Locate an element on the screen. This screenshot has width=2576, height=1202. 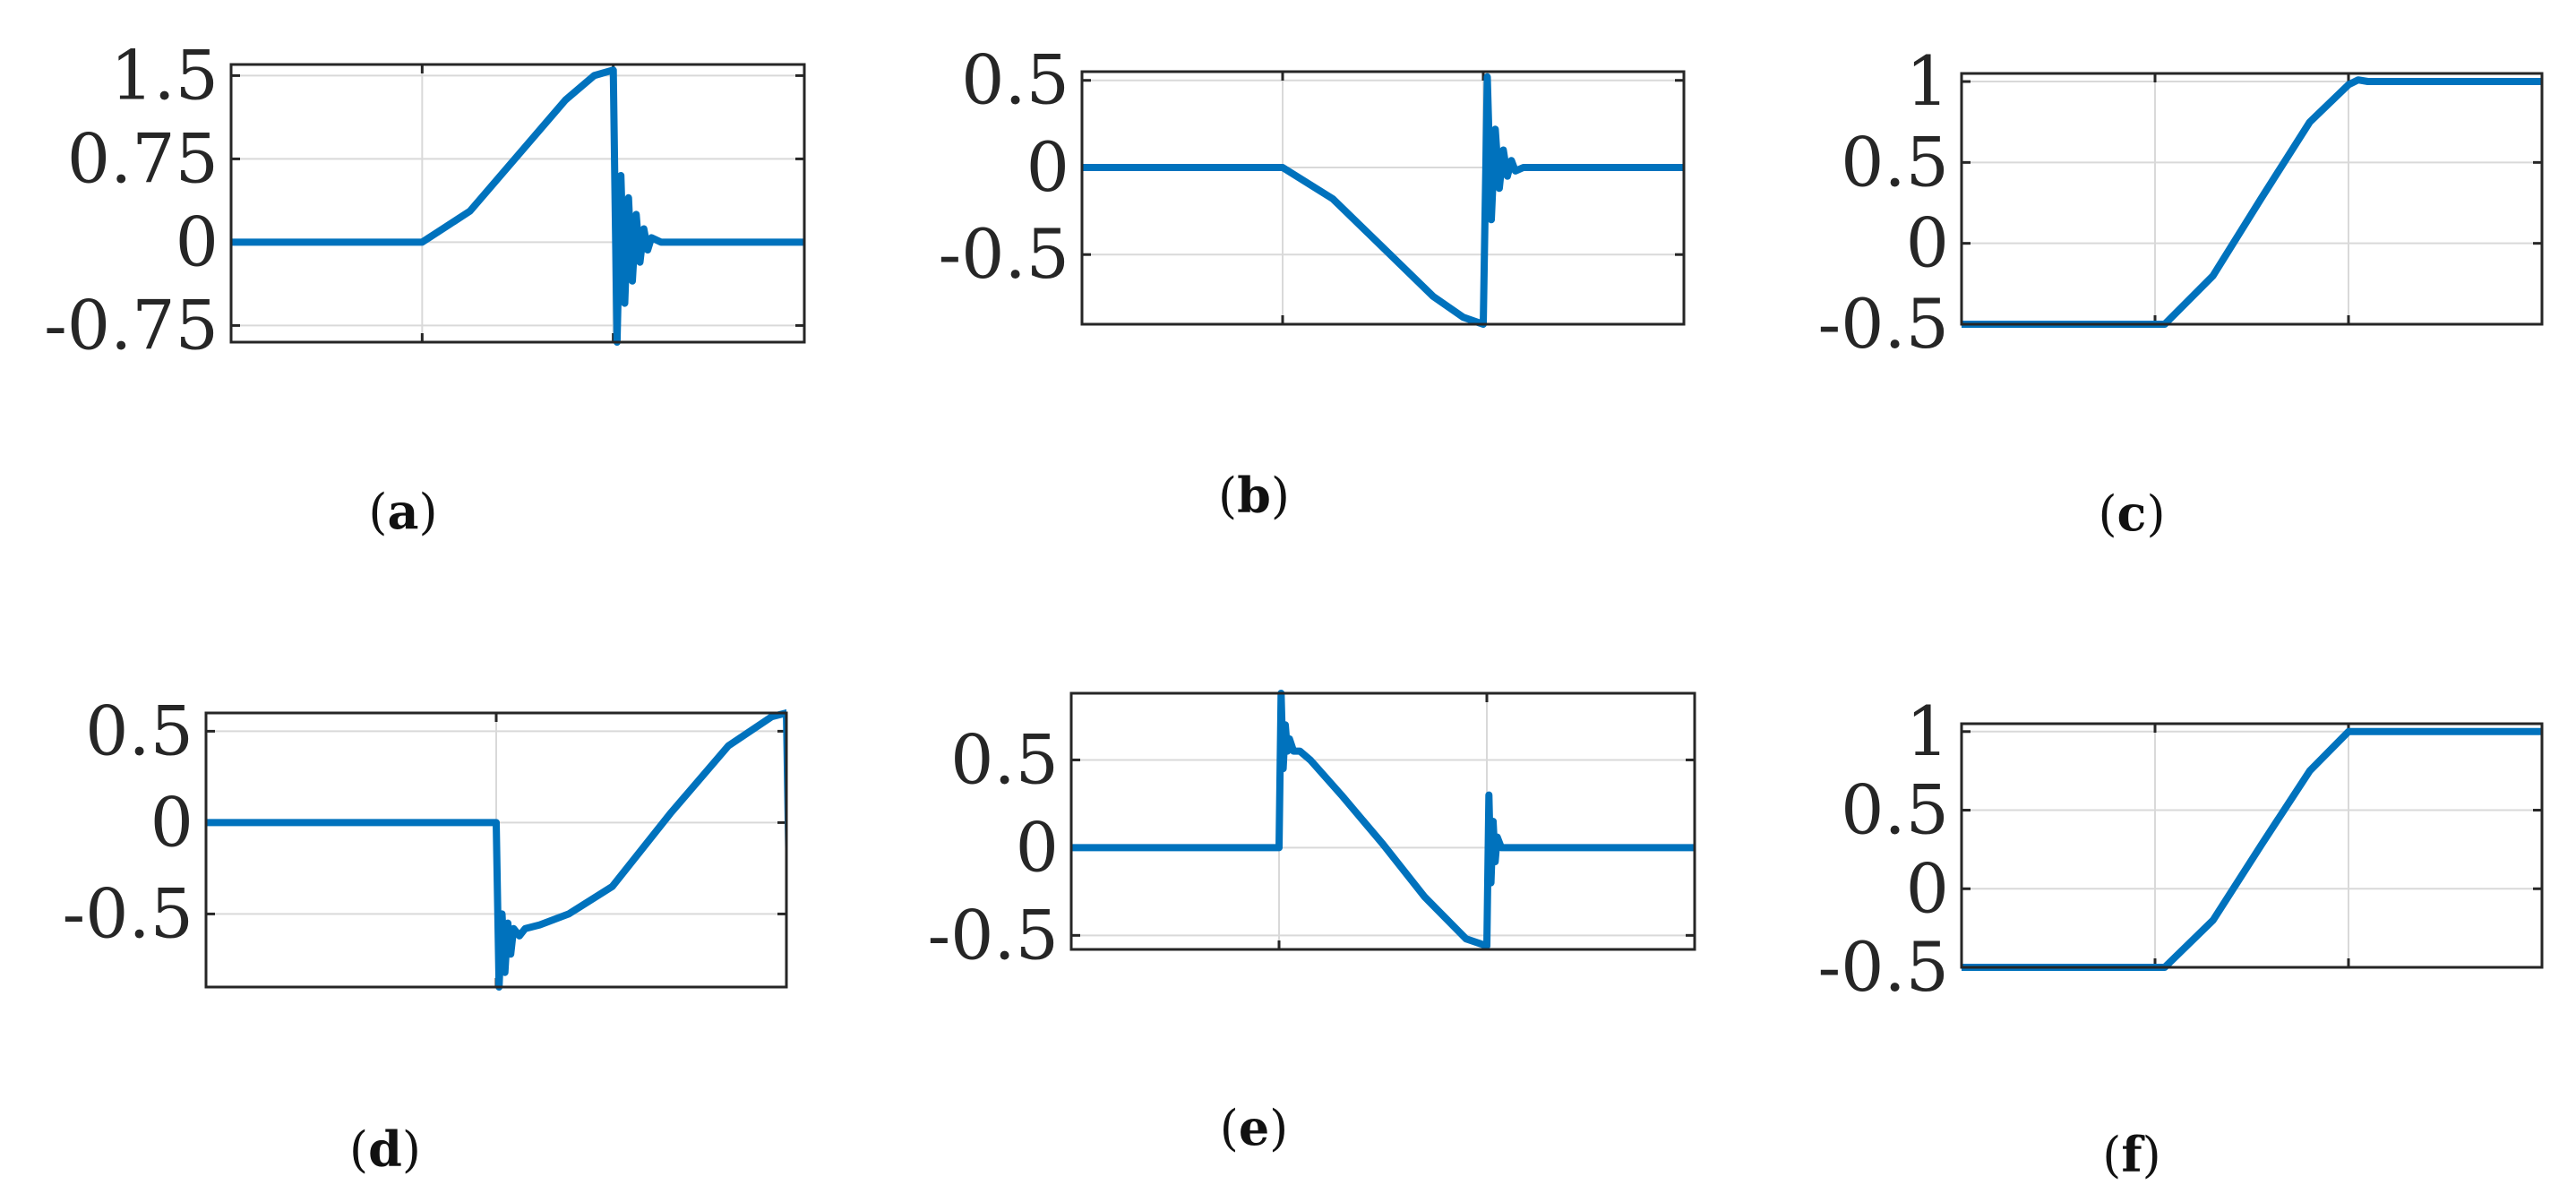
y-tick-label: 1.5 is located at coordinates (164, 75).